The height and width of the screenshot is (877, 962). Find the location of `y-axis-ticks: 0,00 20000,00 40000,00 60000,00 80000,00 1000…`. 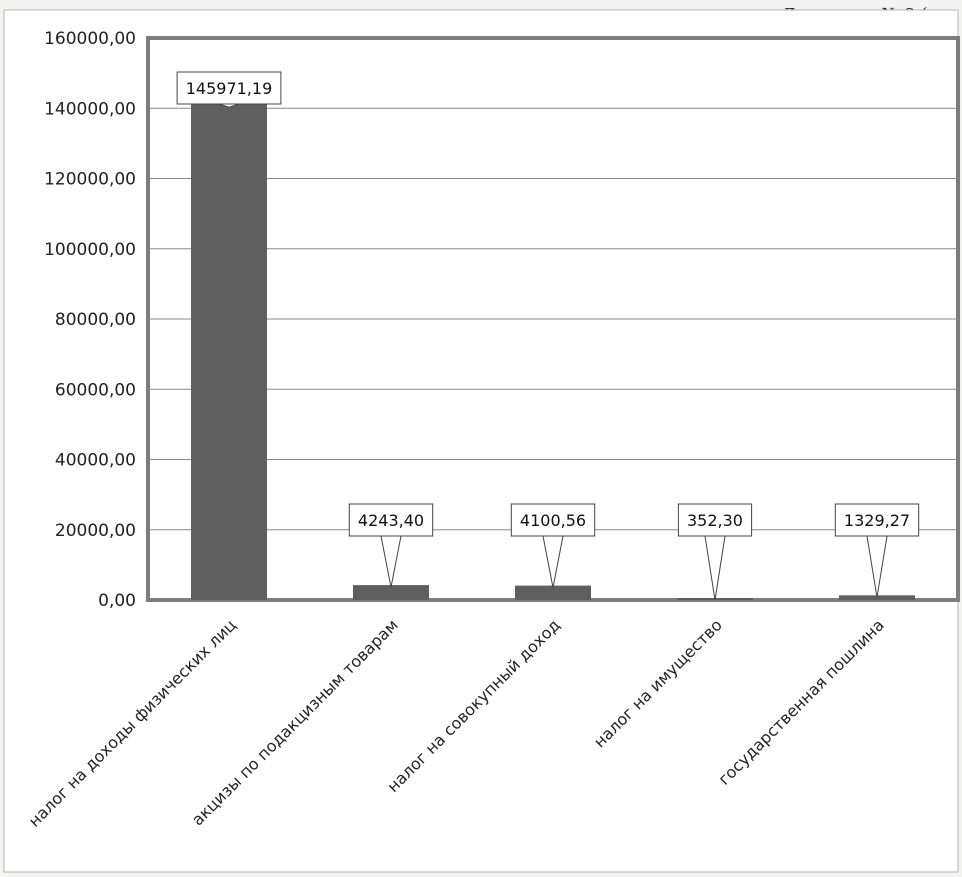

y-axis-ticks: 0,00 20000,00 40000,00 60000,00 80000,00 1000… is located at coordinates (90, 320).